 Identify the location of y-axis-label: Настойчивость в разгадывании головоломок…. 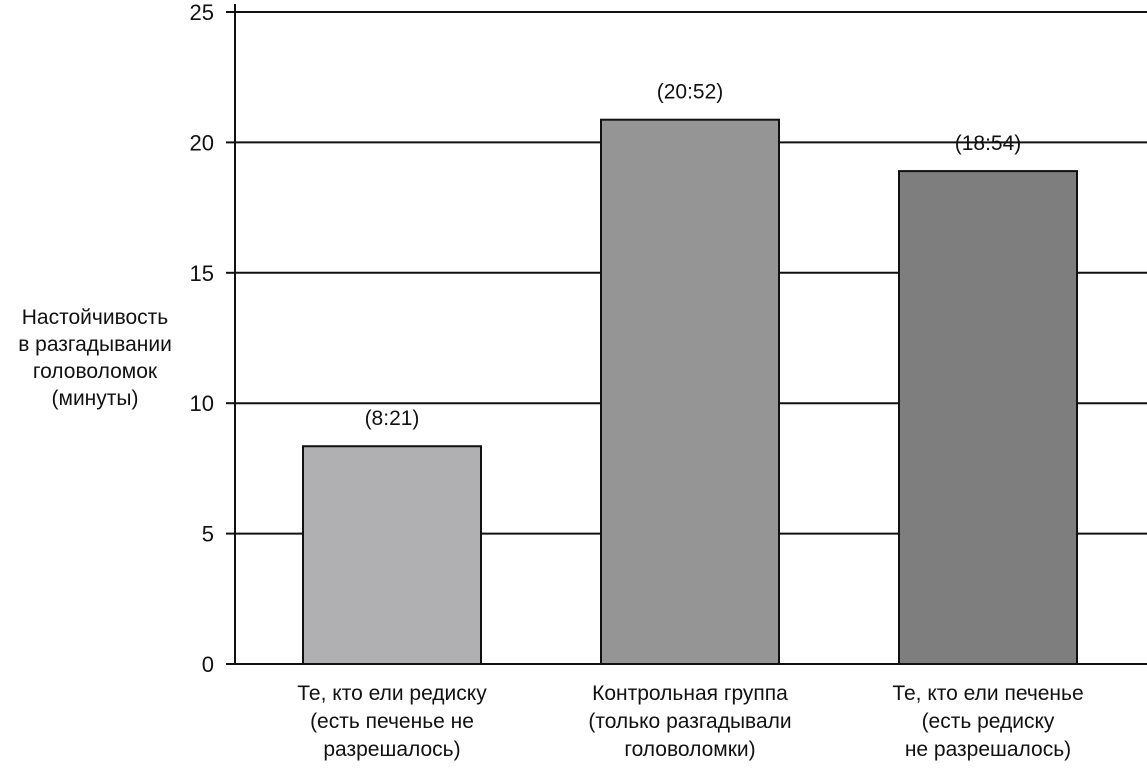
(95, 358).